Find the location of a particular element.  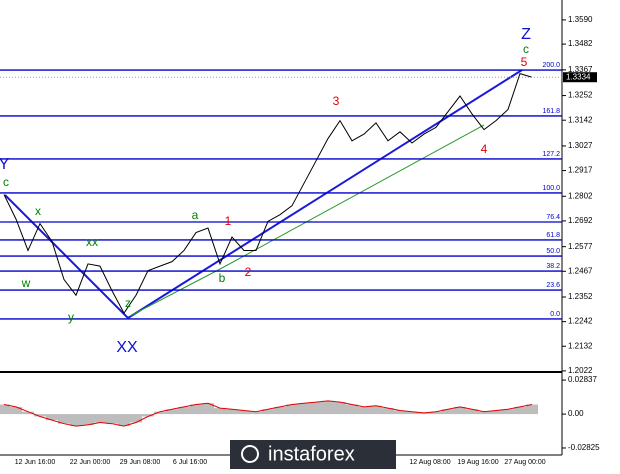

wave-label: y is located at coordinates (71, 317).